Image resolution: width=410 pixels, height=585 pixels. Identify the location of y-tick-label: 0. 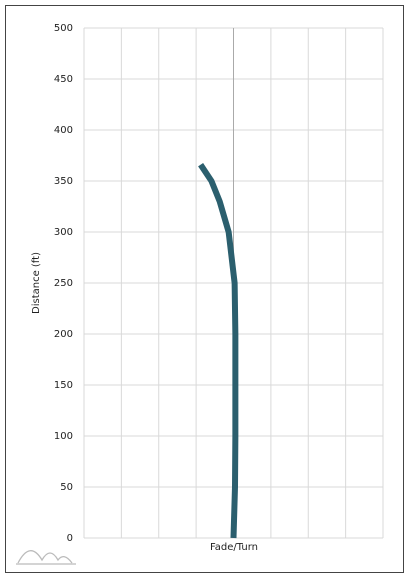
(70, 538).